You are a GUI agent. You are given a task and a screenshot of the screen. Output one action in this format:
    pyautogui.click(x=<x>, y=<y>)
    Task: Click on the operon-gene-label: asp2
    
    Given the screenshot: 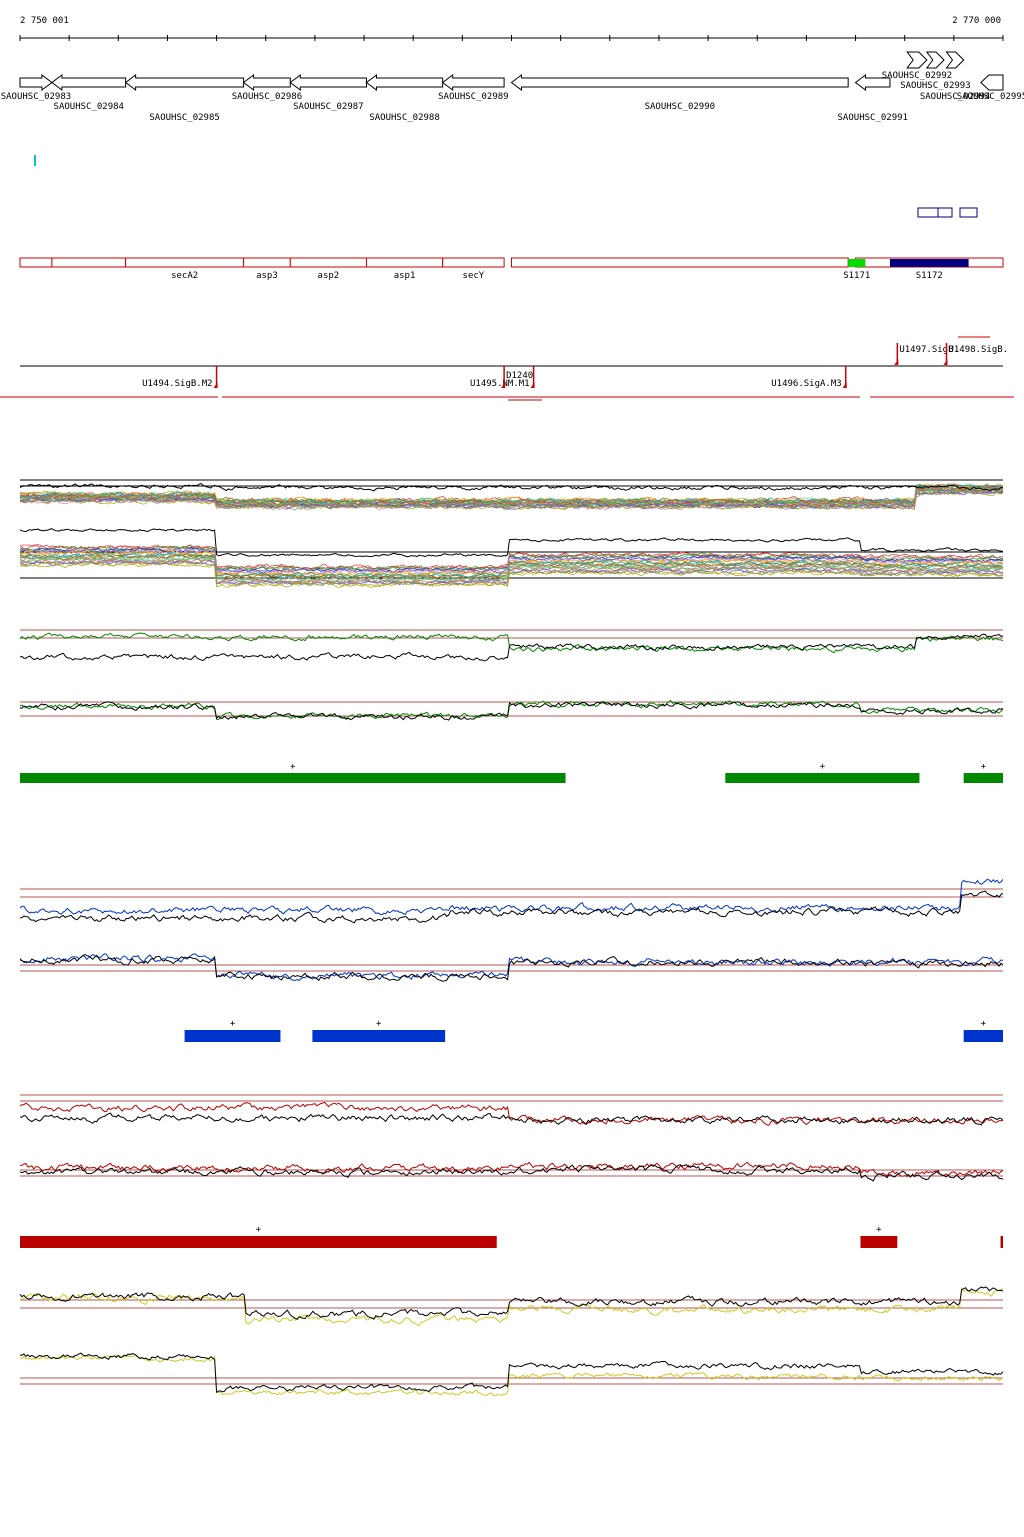 What is the action you would take?
    pyautogui.click(x=329, y=276)
    